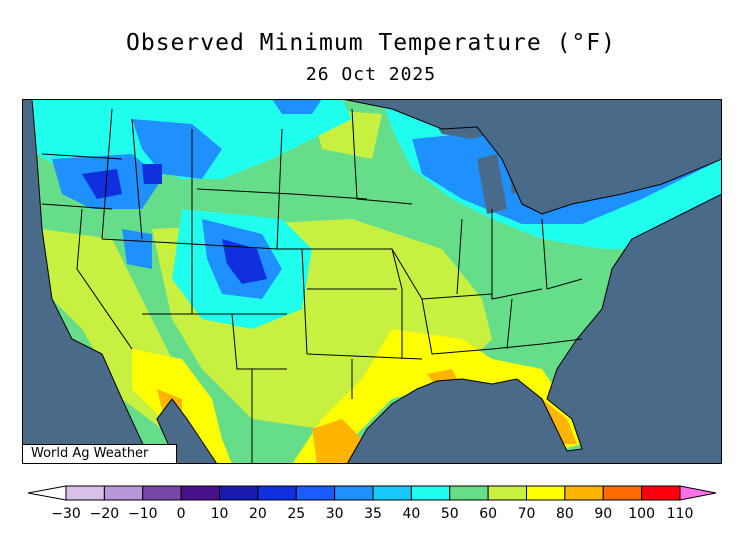  Describe the element at coordinates (527, 514) in the screenshot. I see `legend-tick-label: 70` at that location.